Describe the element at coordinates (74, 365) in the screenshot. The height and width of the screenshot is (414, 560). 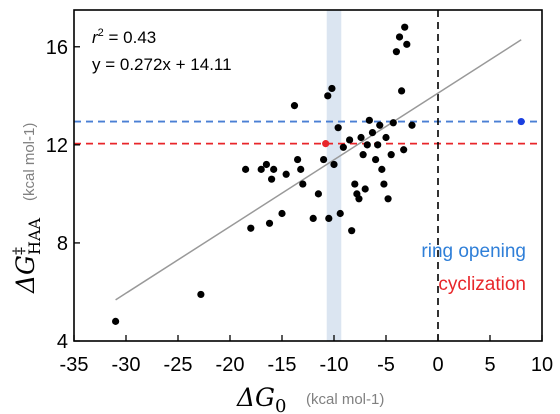
I see `x-tick-label: -35` at that location.